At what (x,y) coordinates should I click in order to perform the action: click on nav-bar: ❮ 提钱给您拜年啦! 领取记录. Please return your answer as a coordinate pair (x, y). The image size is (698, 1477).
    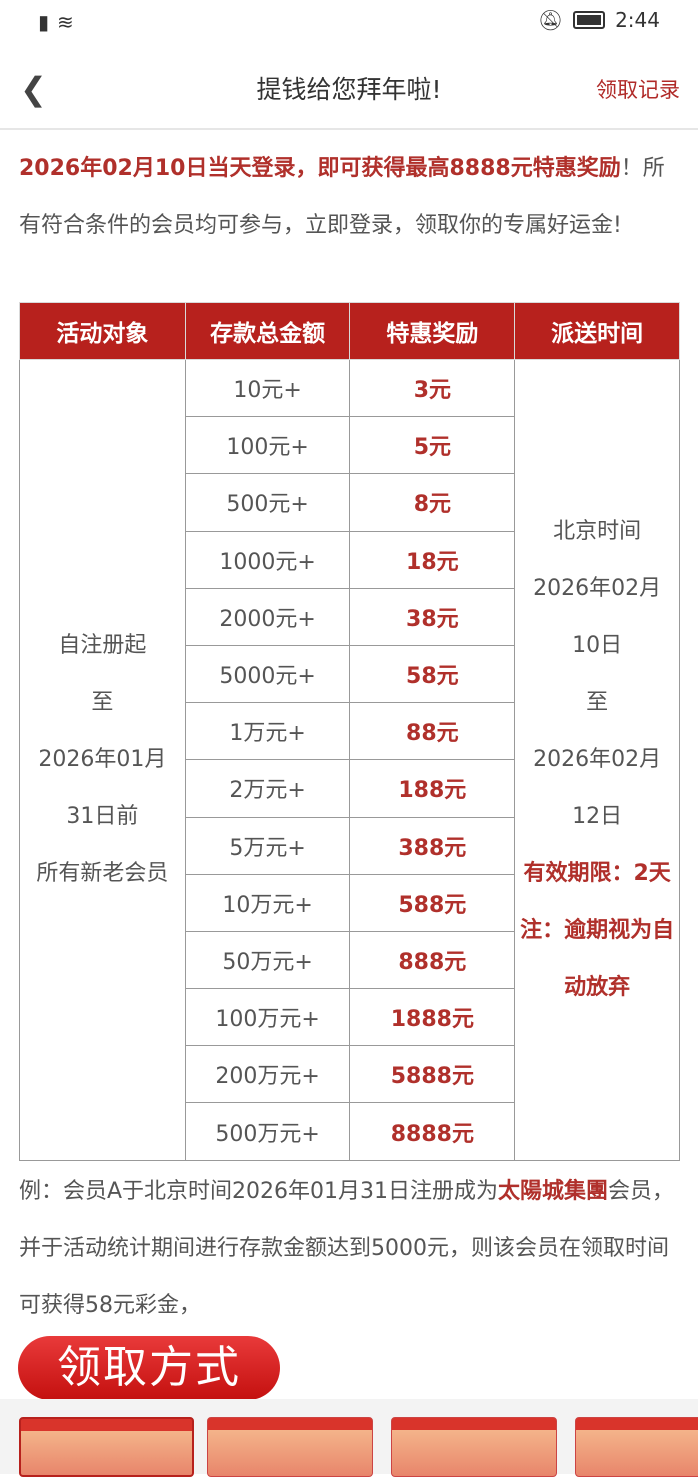
    Looking at the image, I should click on (349, 87).